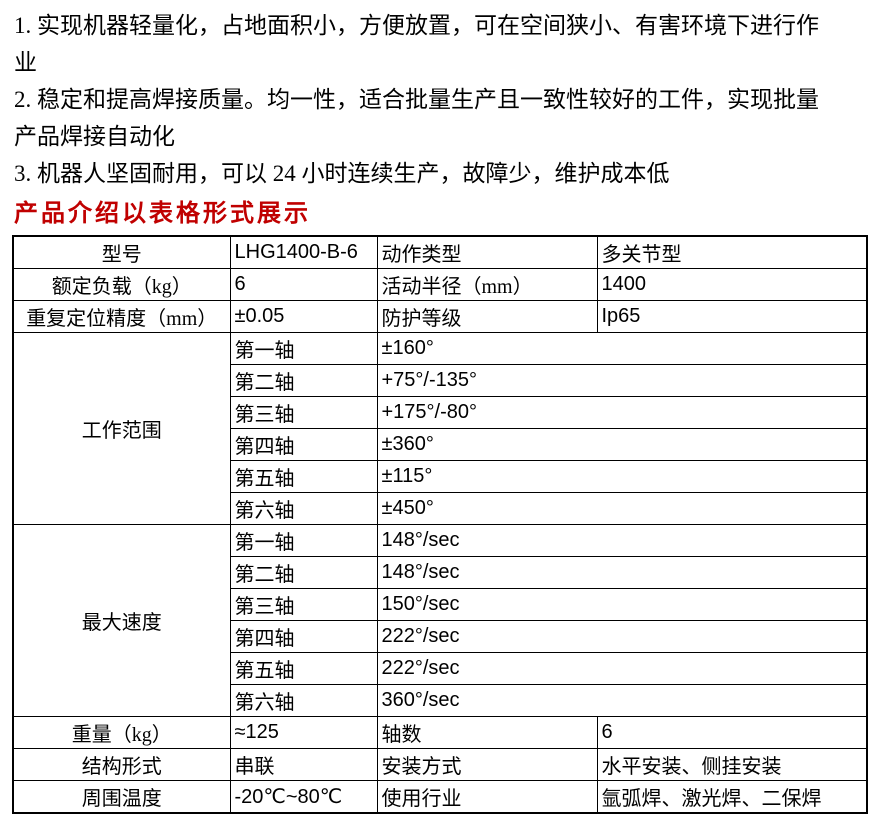  I want to click on axis-value-cell: +175°/-80°, so click(622, 412).